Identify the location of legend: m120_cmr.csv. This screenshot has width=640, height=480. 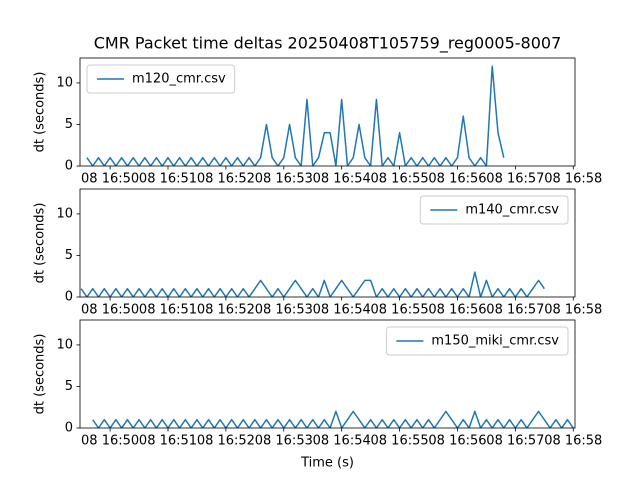
(161, 79).